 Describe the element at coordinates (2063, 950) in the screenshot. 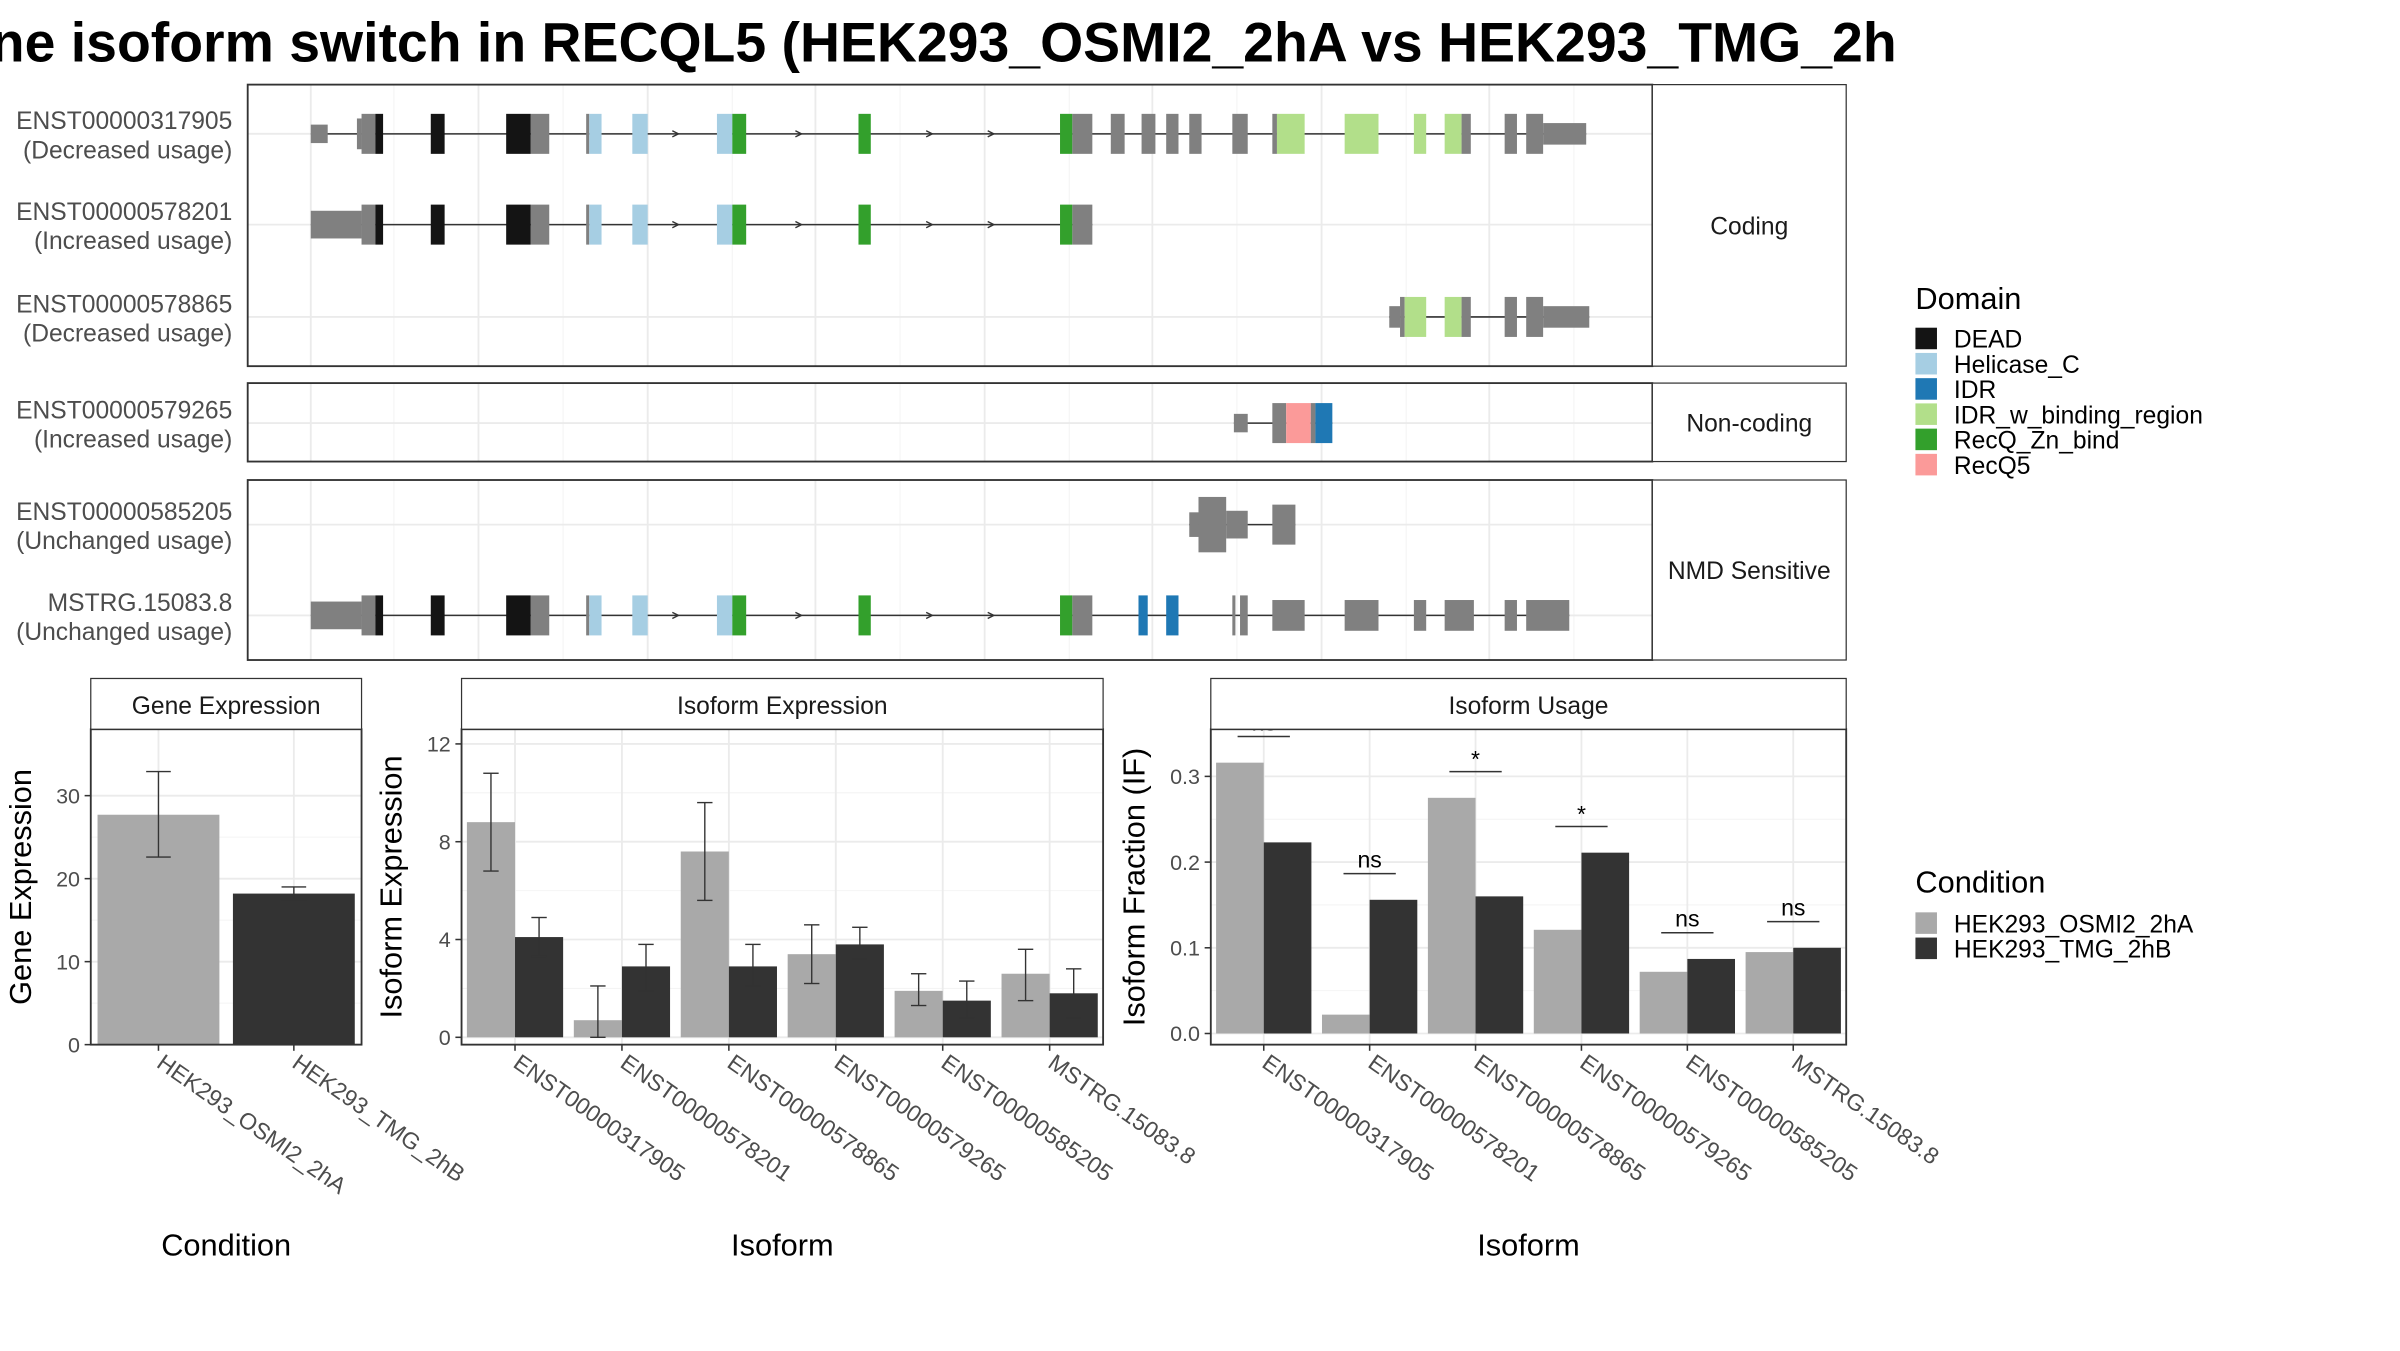

I see `legend-label: HEK293_TMG_2hB` at that location.